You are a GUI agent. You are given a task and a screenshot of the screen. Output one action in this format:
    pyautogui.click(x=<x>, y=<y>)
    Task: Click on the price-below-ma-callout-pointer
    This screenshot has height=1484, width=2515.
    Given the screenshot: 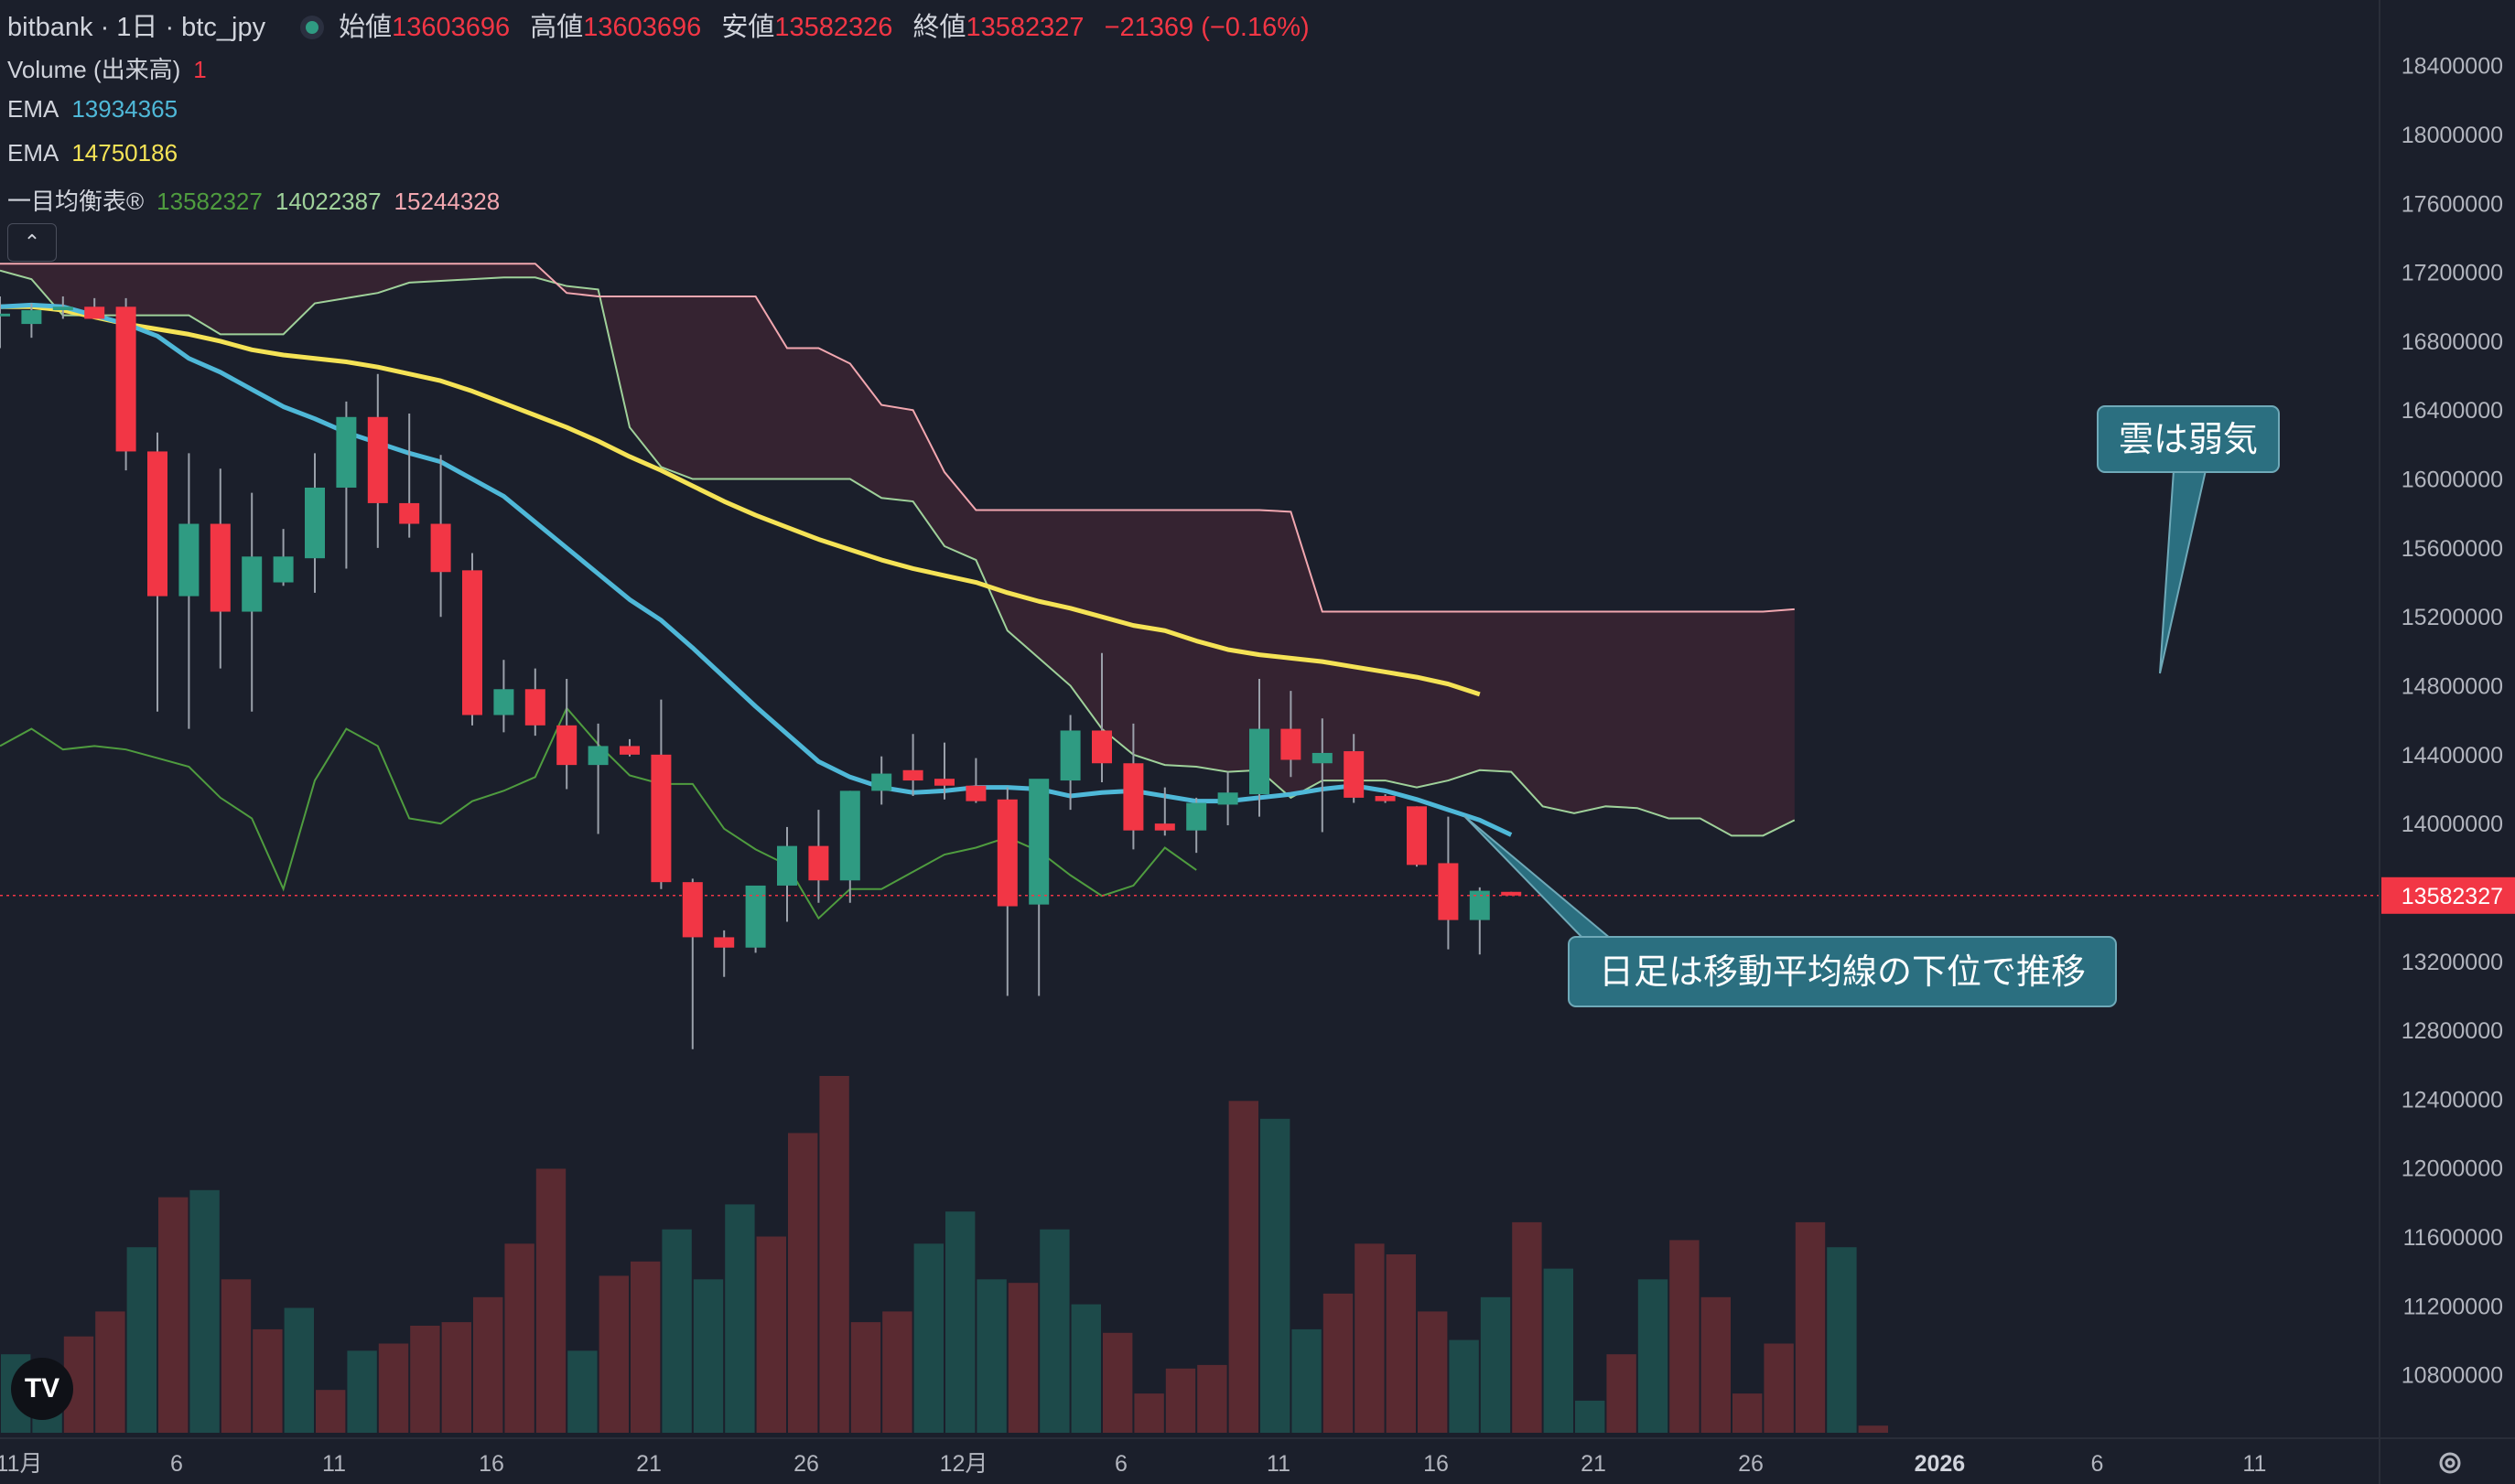 What is the action you would take?
    pyautogui.click(x=1538, y=877)
    